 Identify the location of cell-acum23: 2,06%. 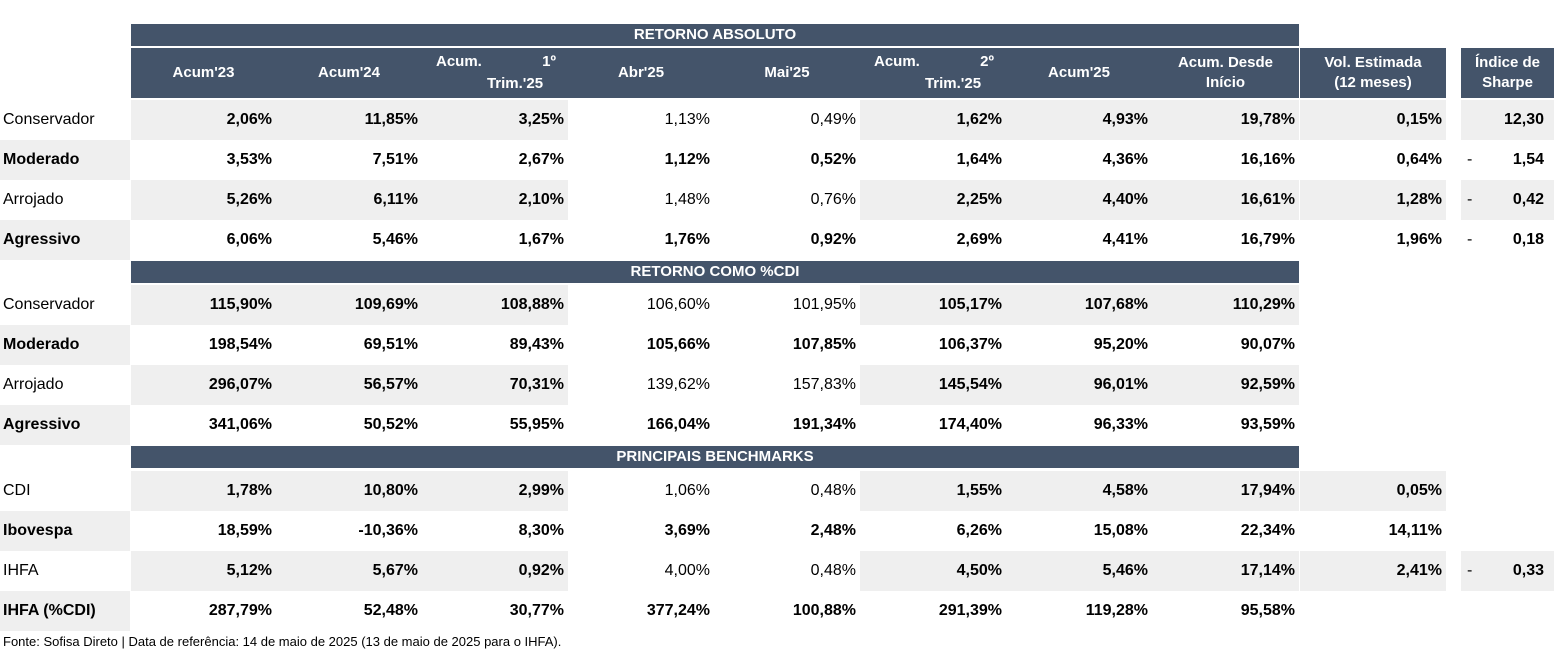
(203, 120).